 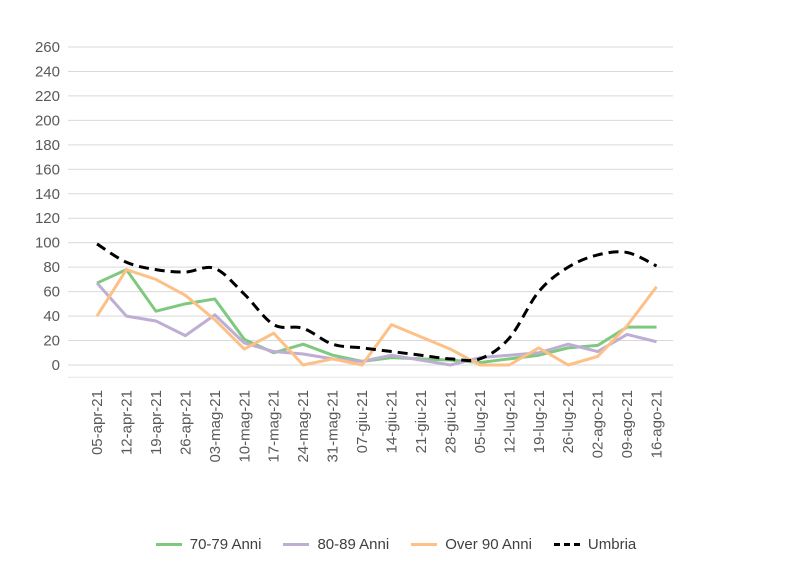 What do you see at coordinates (215, 426) in the screenshot?
I see `x-tick-label: 03-mag-21` at bounding box center [215, 426].